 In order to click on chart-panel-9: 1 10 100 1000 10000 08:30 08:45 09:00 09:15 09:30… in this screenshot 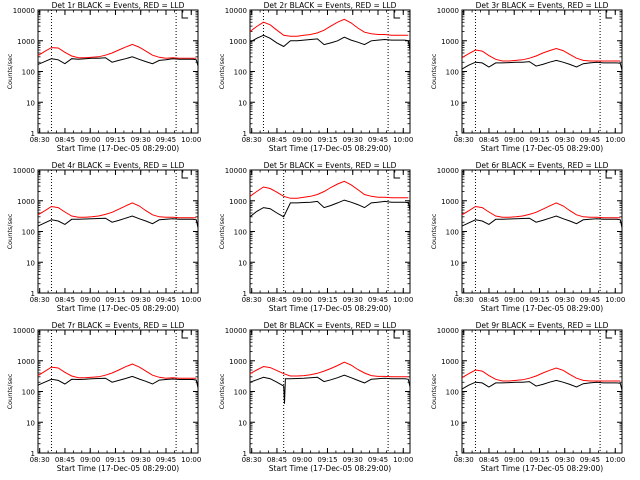, I will do `click(527, 397)`.